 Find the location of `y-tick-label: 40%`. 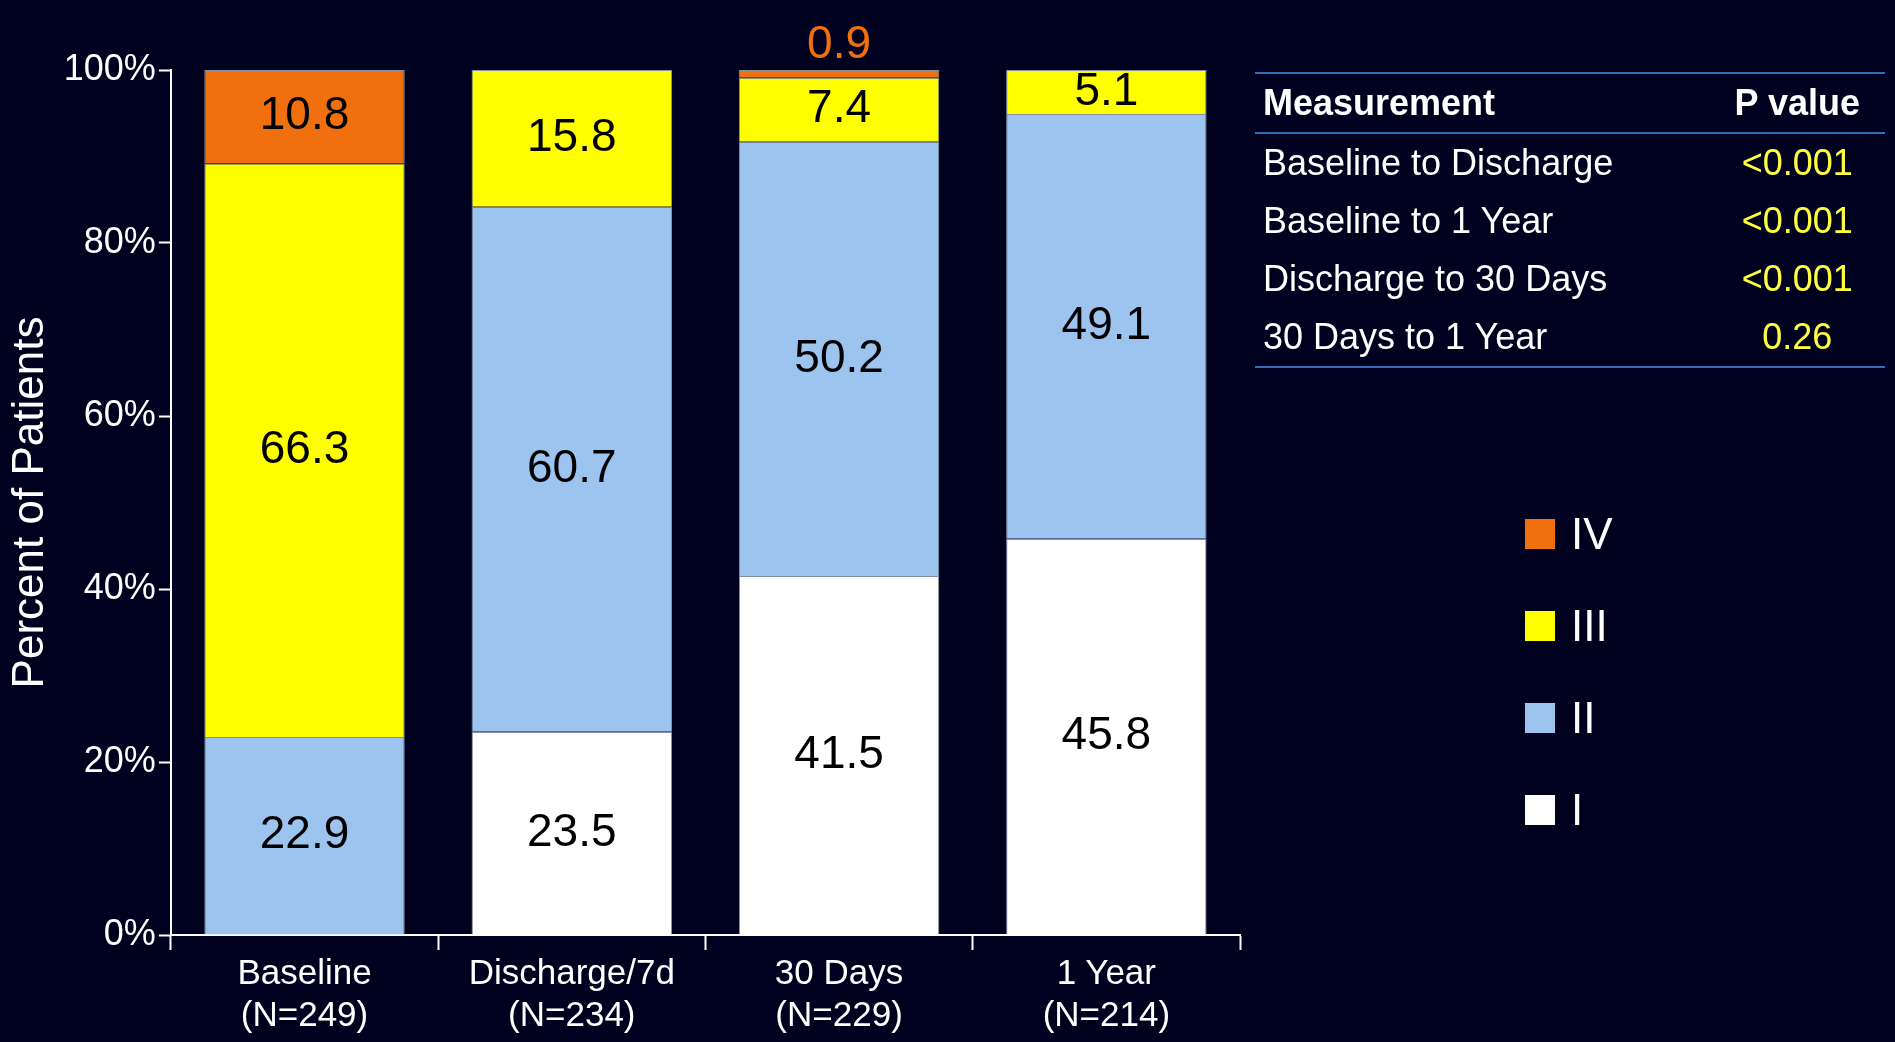

y-tick-label: 40% is located at coordinates (119, 586).